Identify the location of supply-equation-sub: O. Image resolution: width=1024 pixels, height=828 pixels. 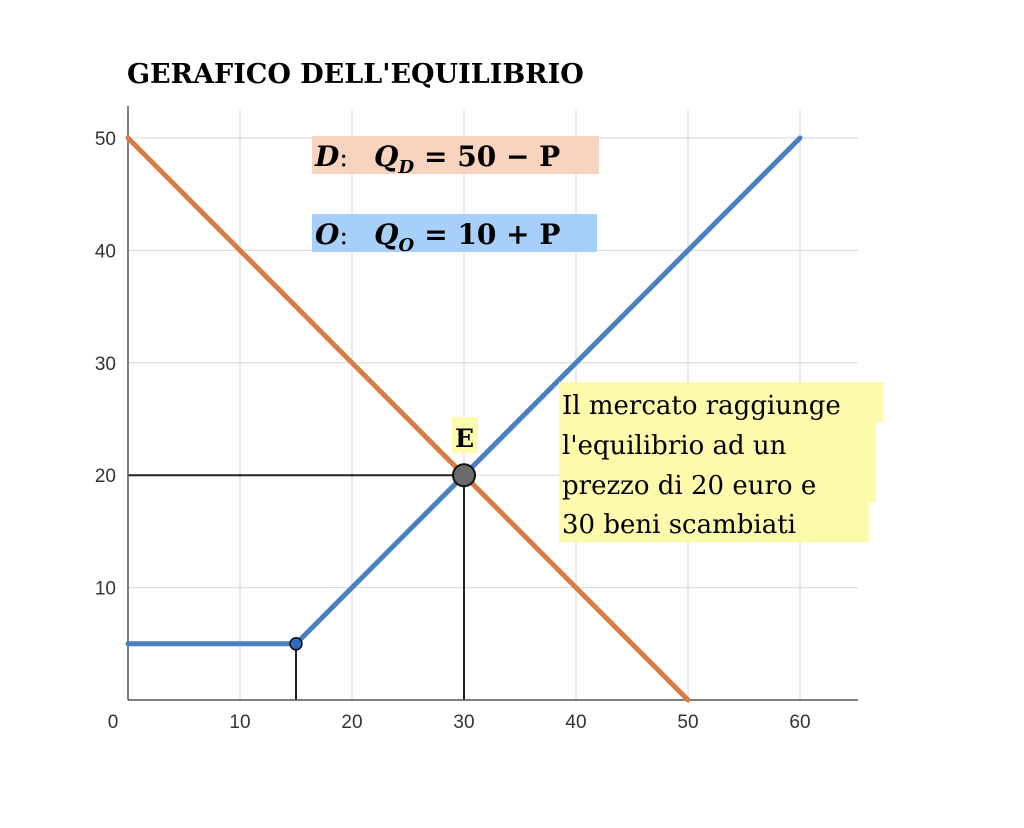
(407, 245).